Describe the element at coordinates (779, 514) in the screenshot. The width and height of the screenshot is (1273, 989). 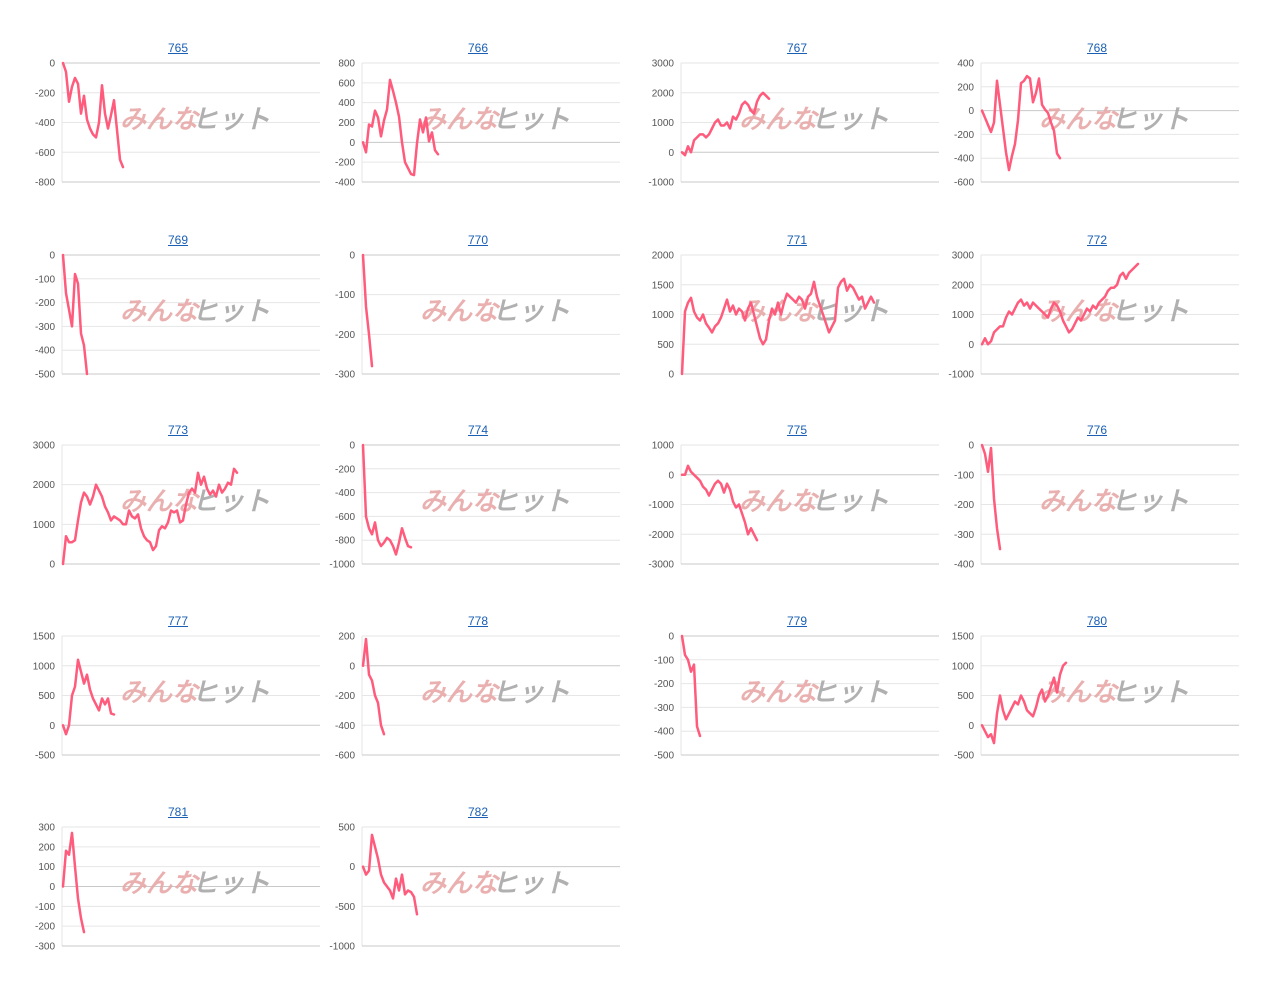
I see `chart-panel: 1000 0 -1000 -2000 -3000 みんな ヒット 775` at that location.